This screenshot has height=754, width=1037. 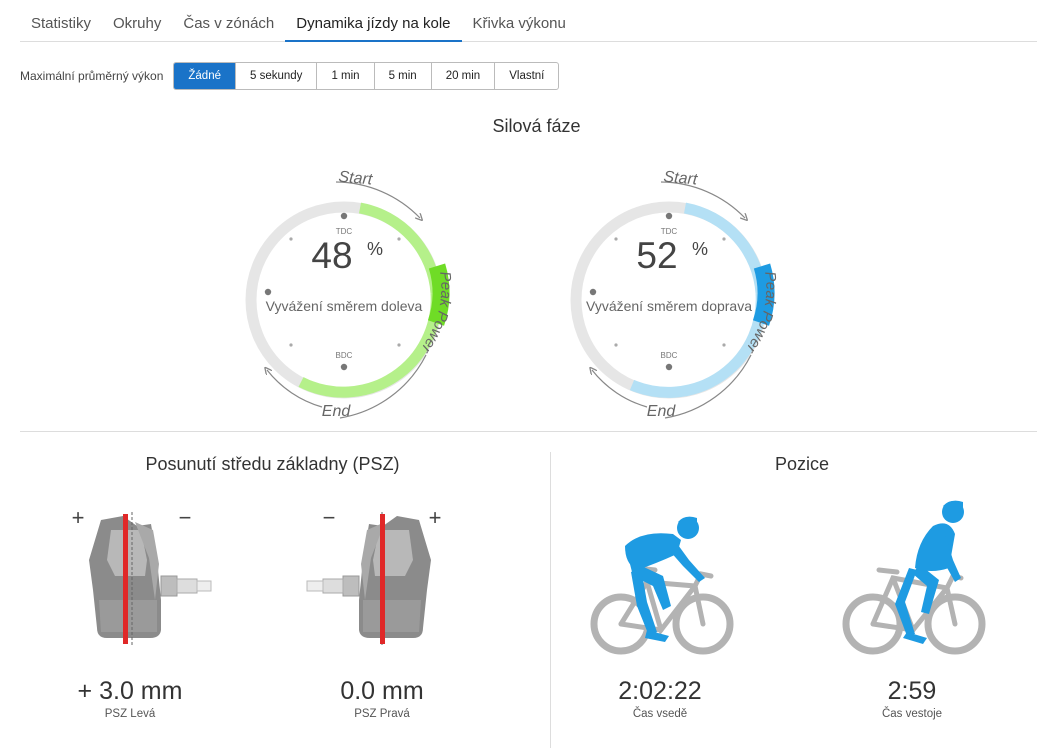 I want to click on tab-statistics: Statistiky, so click(x=61, y=23).